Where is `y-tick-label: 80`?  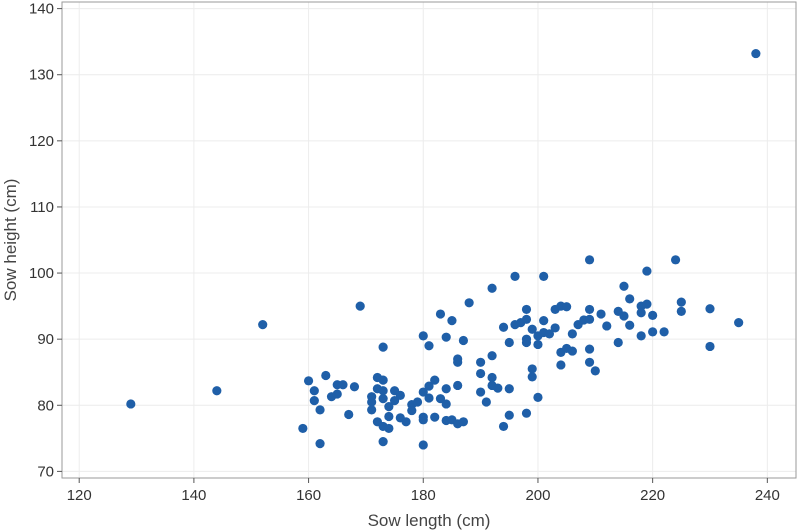
y-tick-label: 80 is located at coordinates (45, 405).